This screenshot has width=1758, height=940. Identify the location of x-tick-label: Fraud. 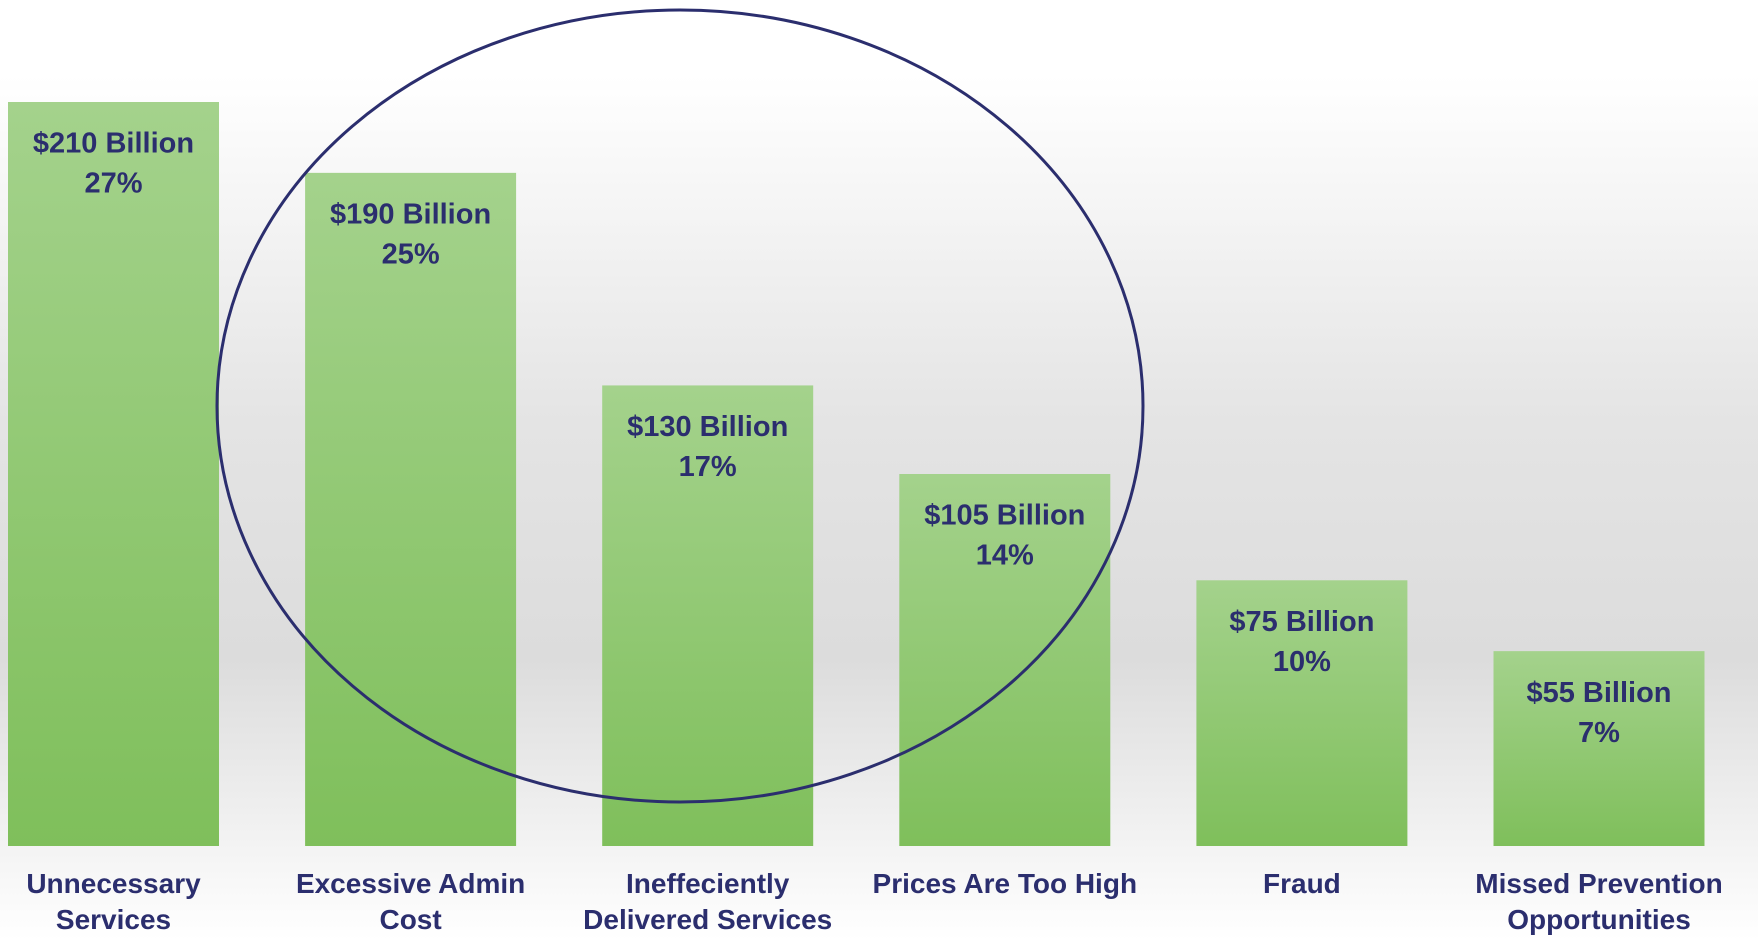
(1302, 883).